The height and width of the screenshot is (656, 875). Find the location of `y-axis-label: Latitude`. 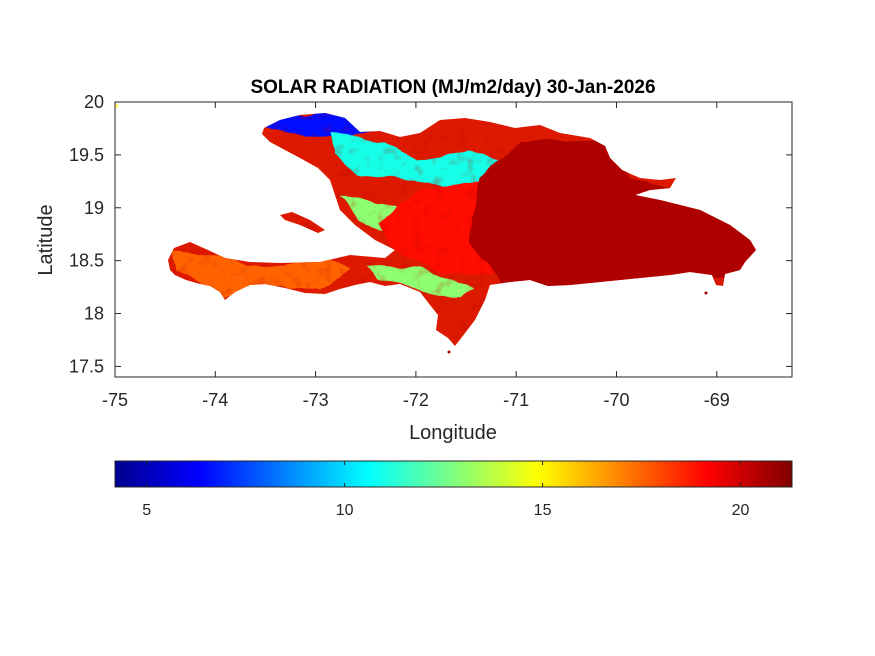

y-axis-label: Latitude is located at coordinates (46, 239).